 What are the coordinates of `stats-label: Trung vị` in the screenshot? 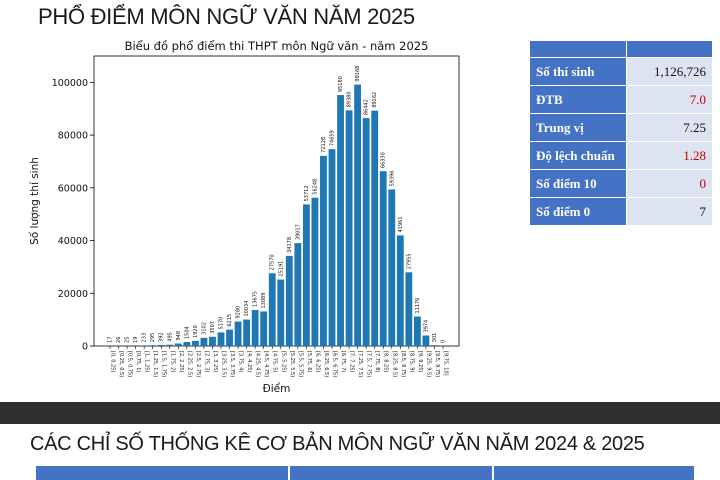 It's located at (578, 127).